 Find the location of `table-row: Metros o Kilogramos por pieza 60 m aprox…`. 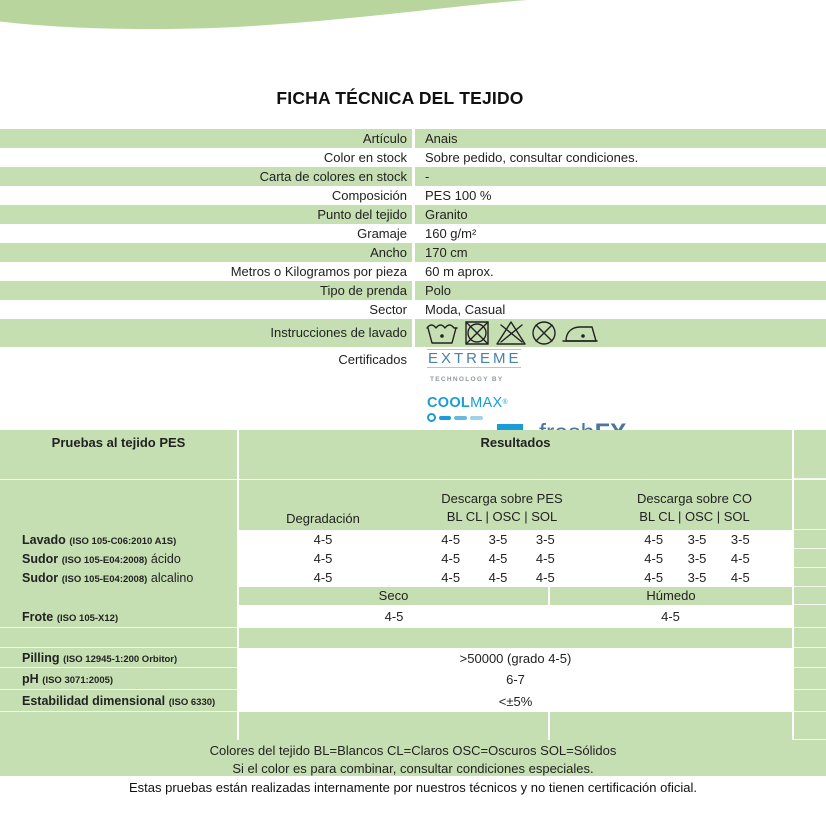

table-row: Metros o Kilogramos por pieza 60 m aprox… is located at coordinates (413, 271).